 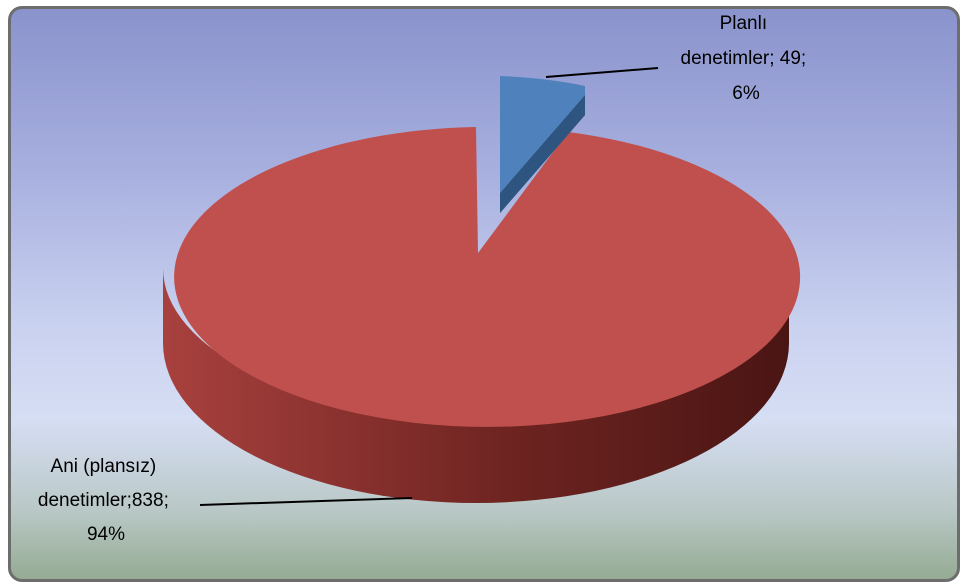 I want to click on data-label-ani-line-1: denetimler;838;, so click(x=103, y=500).